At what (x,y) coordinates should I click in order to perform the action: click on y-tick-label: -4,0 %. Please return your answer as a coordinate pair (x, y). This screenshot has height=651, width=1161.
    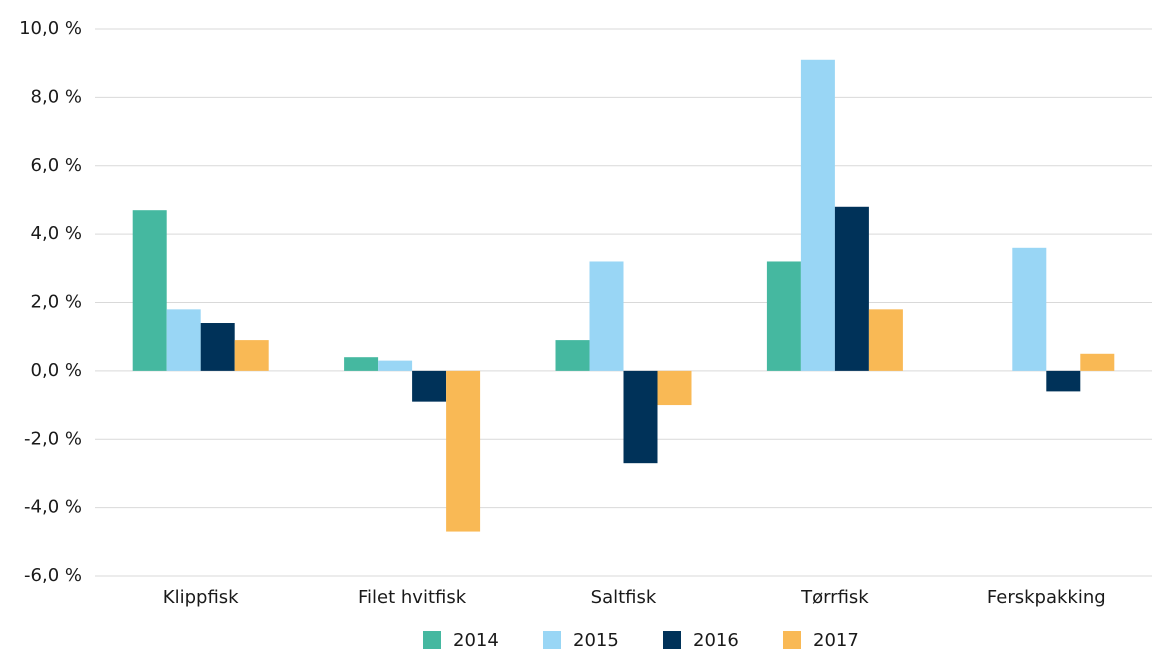
    Looking at the image, I should click on (53, 507).